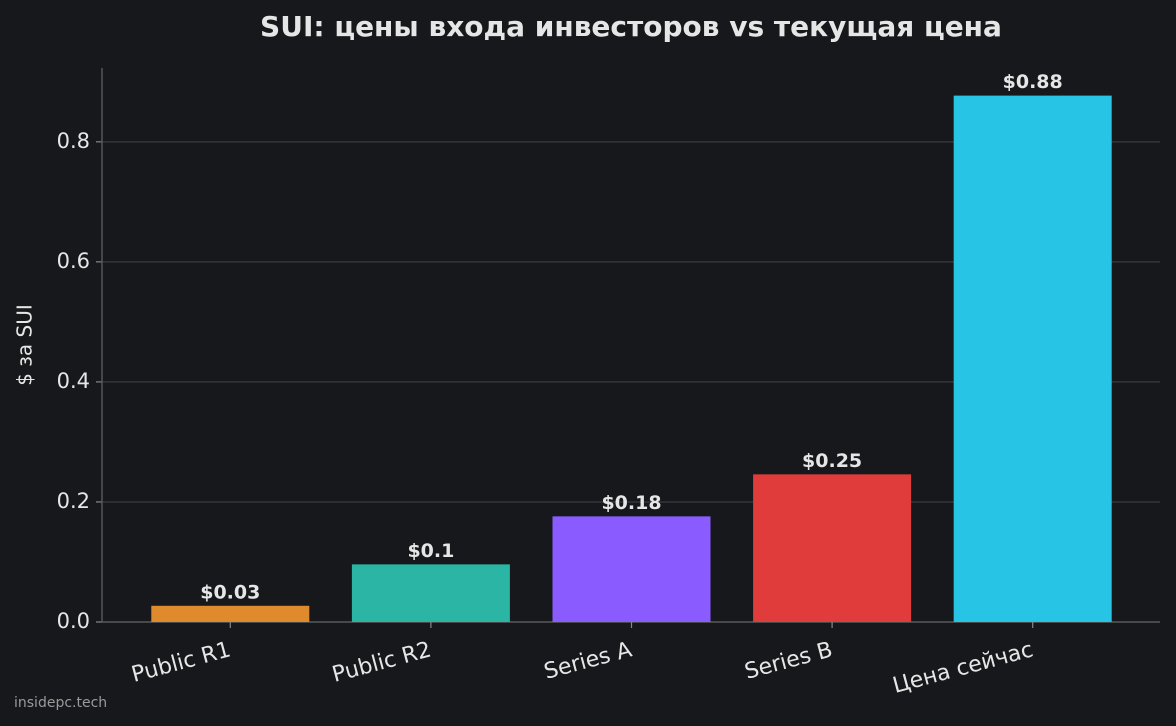  What do you see at coordinates (73, 501) in the screenshot?
I see `y-tick-label: 0.2` at bounding box center [73, 501].